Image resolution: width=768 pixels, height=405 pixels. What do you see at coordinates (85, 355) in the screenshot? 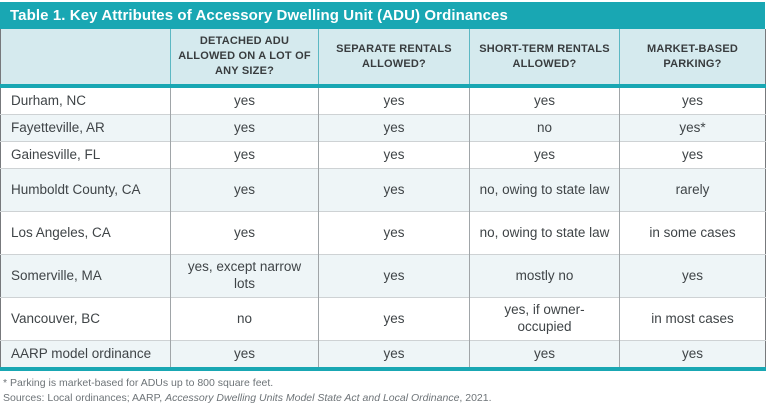
I see `row-label: AARP model ordinance` at bounding box center [85, 355].